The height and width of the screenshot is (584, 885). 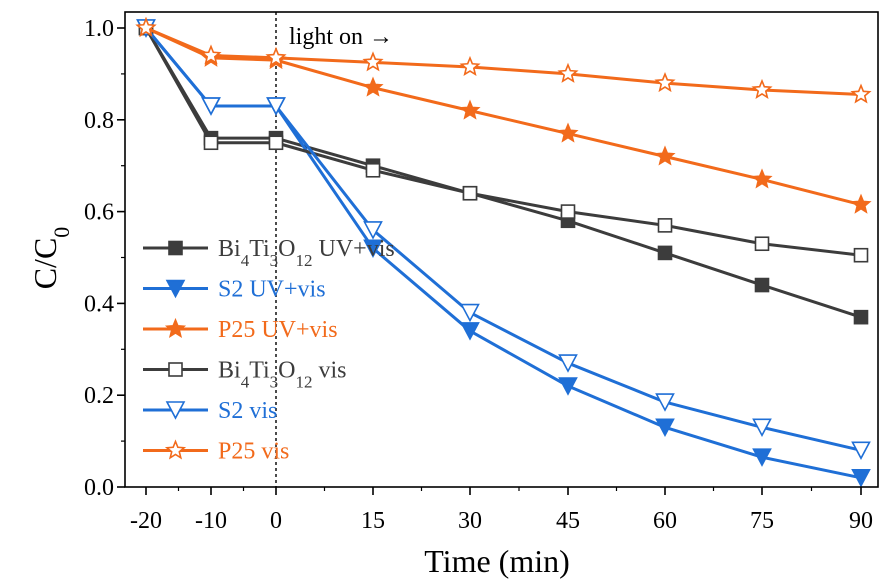 I want to click on y-axis-title: C/C0, so click(x=50, y=258).